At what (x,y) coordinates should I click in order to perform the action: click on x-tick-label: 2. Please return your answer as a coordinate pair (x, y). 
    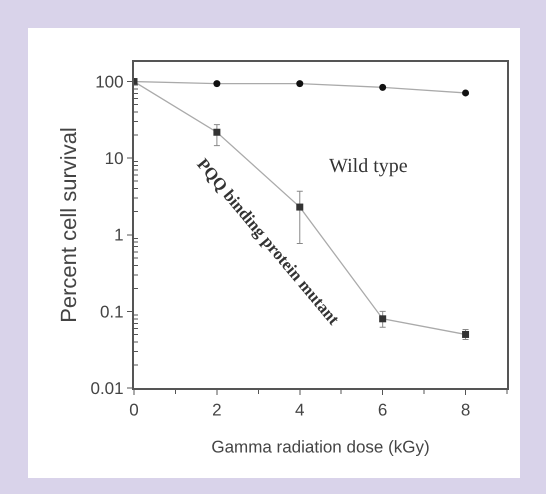
    Looking at the image, I should click on (217, 410).